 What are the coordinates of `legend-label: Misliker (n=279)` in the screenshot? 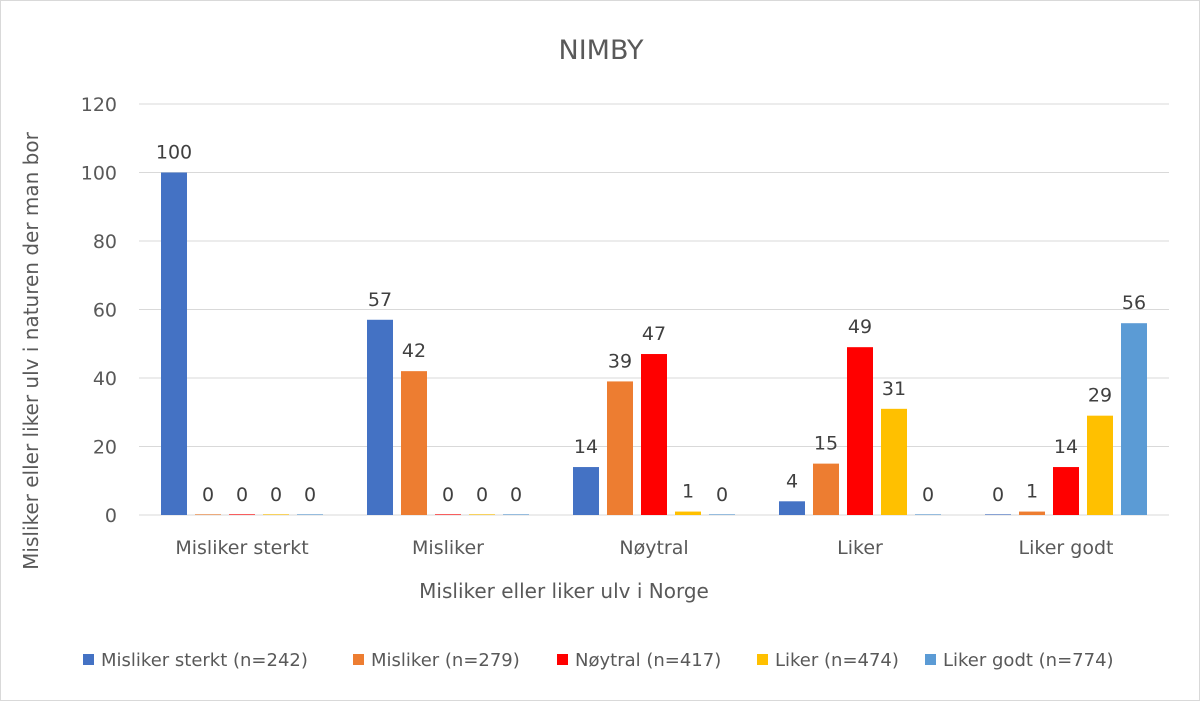 It's located at (445, 660).